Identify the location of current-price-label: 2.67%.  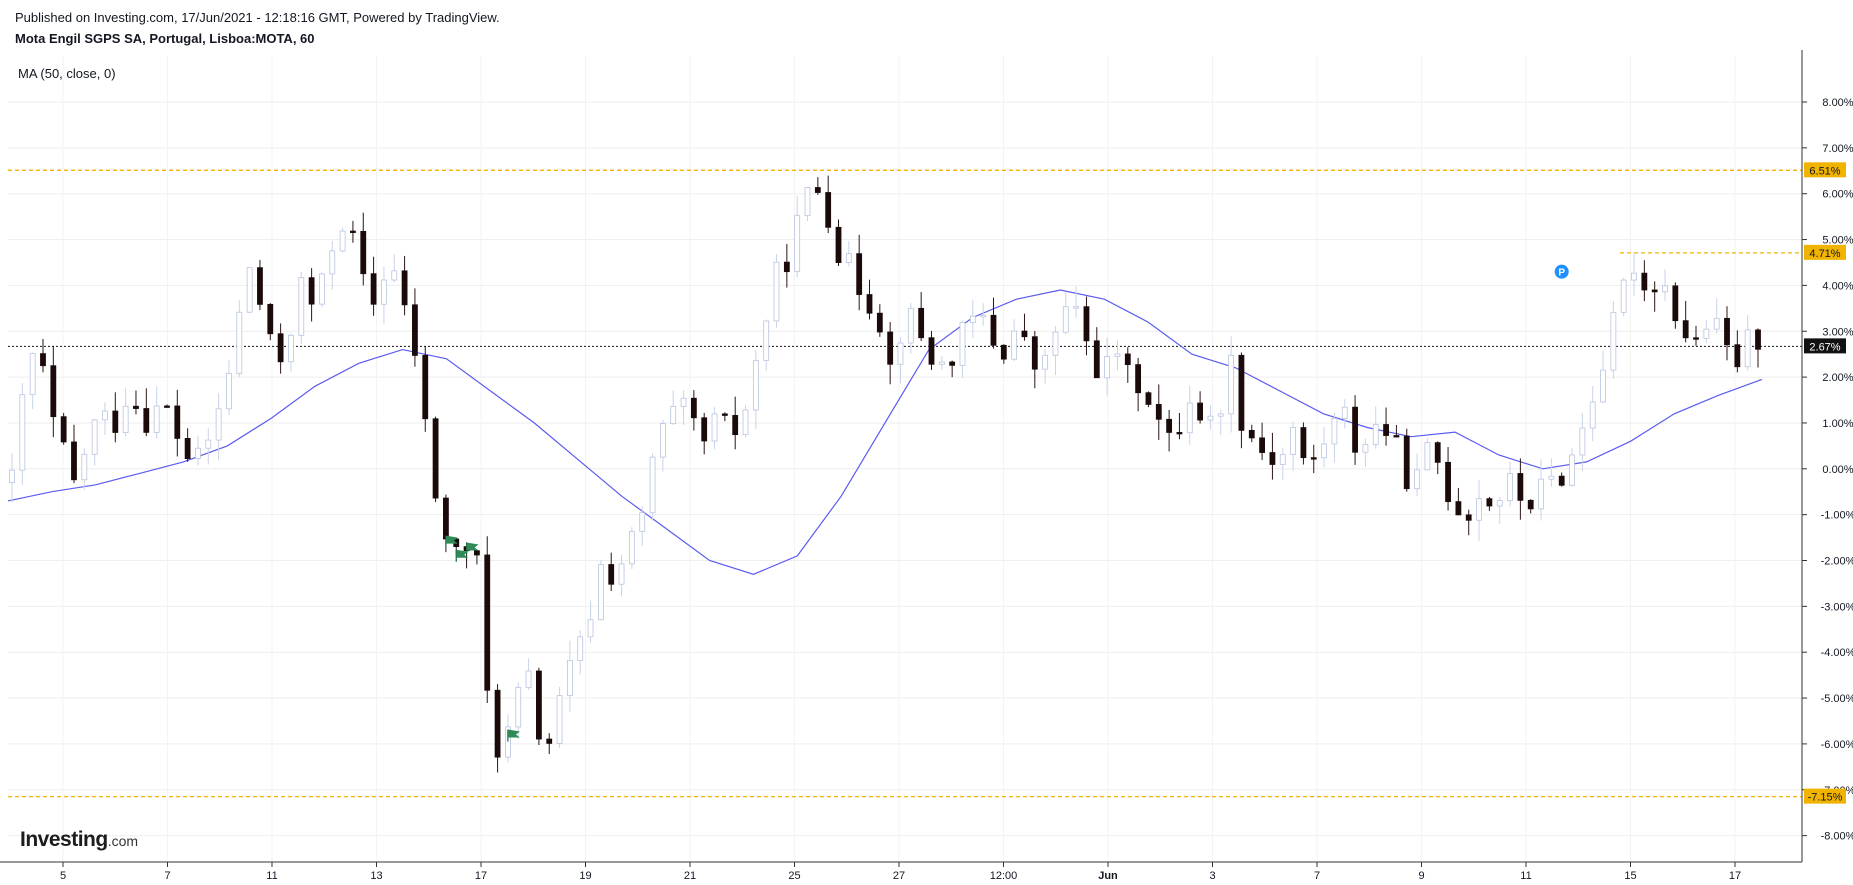
(1824, 347).